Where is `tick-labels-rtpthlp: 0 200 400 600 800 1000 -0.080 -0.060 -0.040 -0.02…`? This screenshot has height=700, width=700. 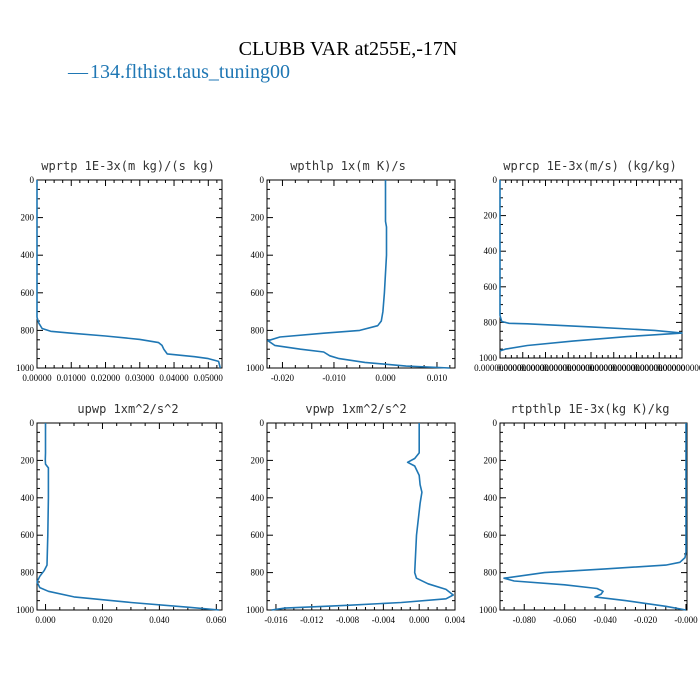
tick-labels-rtpthlp: 0 200 400 600 800 1000 -0.080 -0.060 -0.040 -0.02… is located at coordinates (588, 521).